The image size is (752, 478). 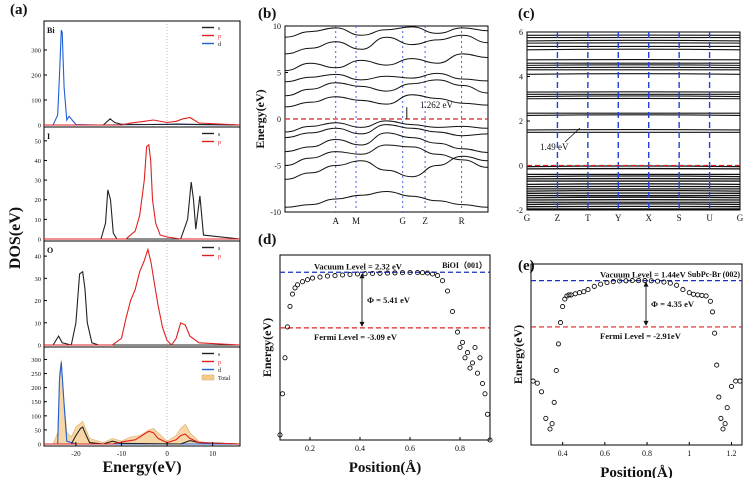 What do you see at coordinates (554, 147) in the screenshot?
I see `gap-annotation: 1.49 eV` at bounding box center [554, 147].